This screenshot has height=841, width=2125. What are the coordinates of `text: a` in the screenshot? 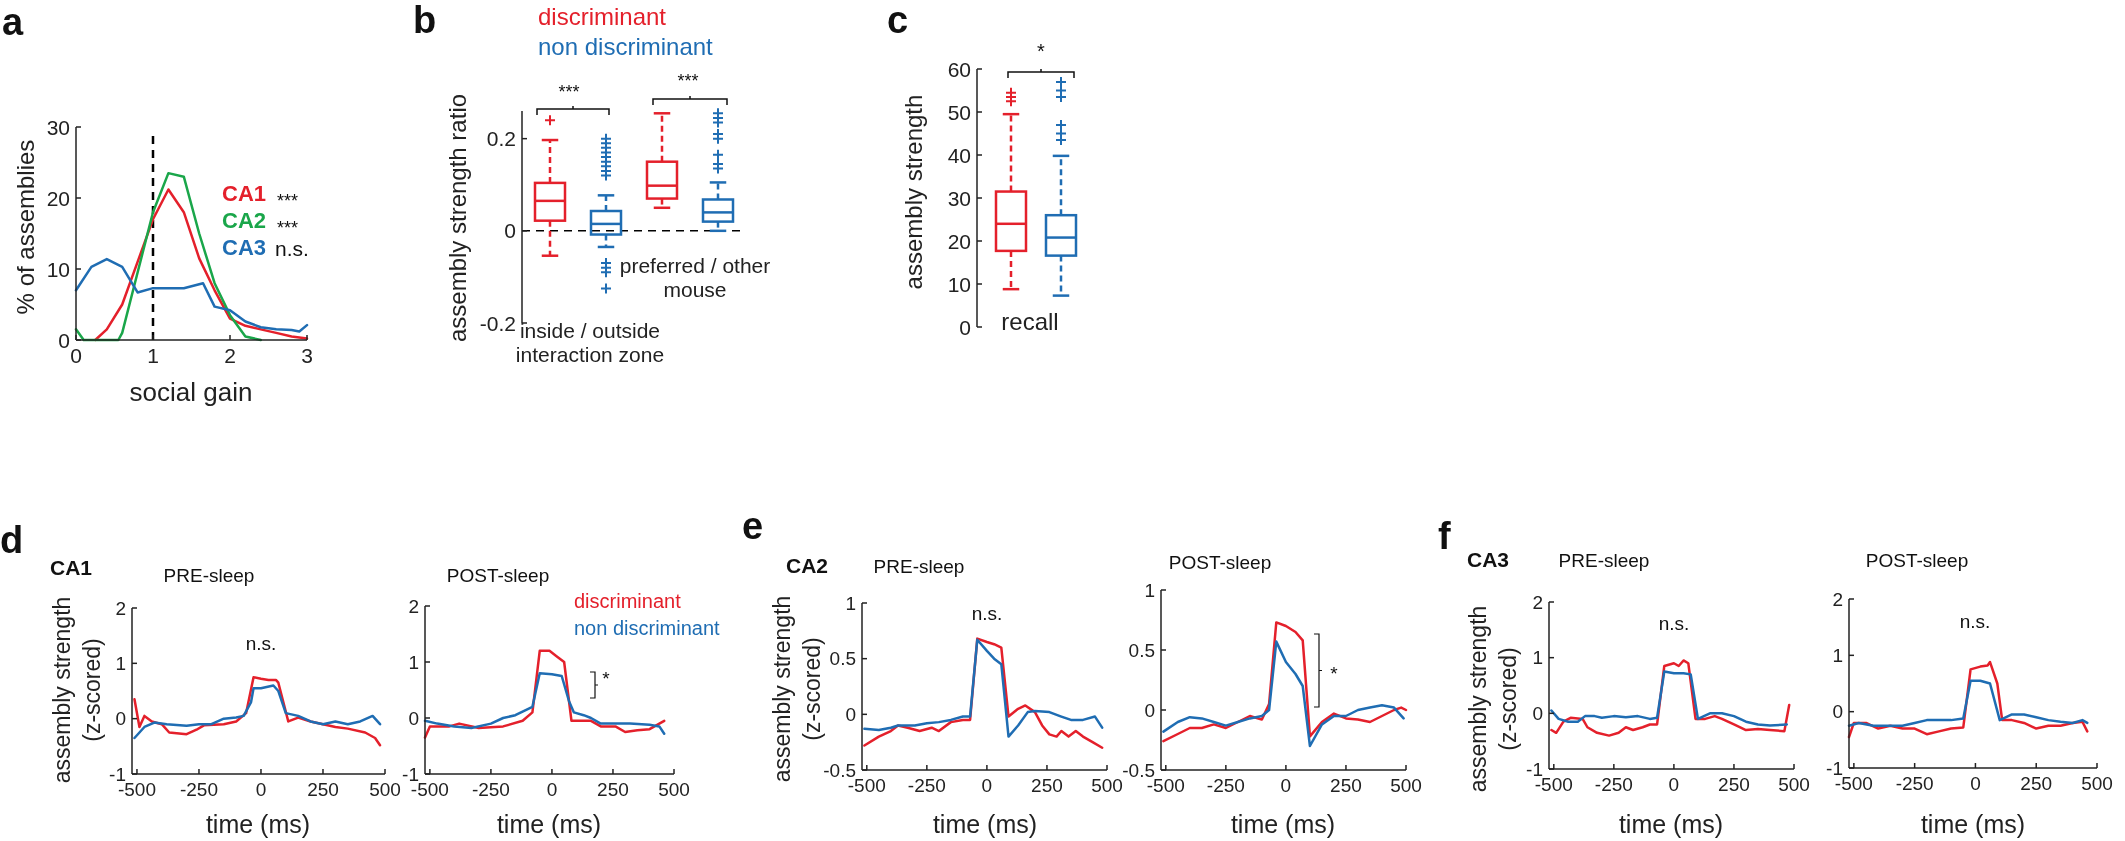 It's located at (13, 22).